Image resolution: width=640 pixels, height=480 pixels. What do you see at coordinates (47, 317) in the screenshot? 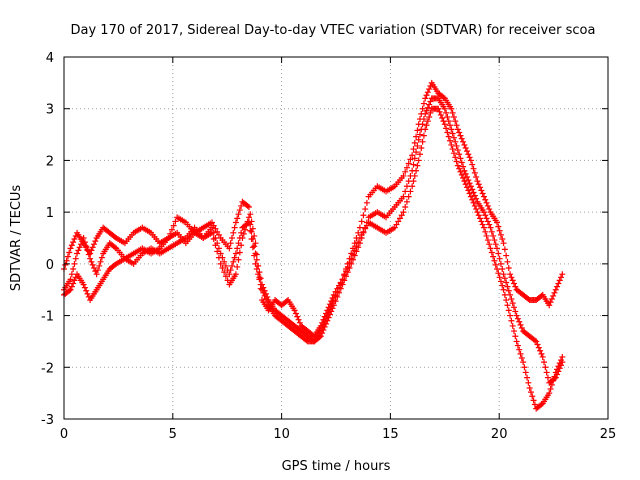
I see `y-tick-label: -1` at bounding box center [47, 317].